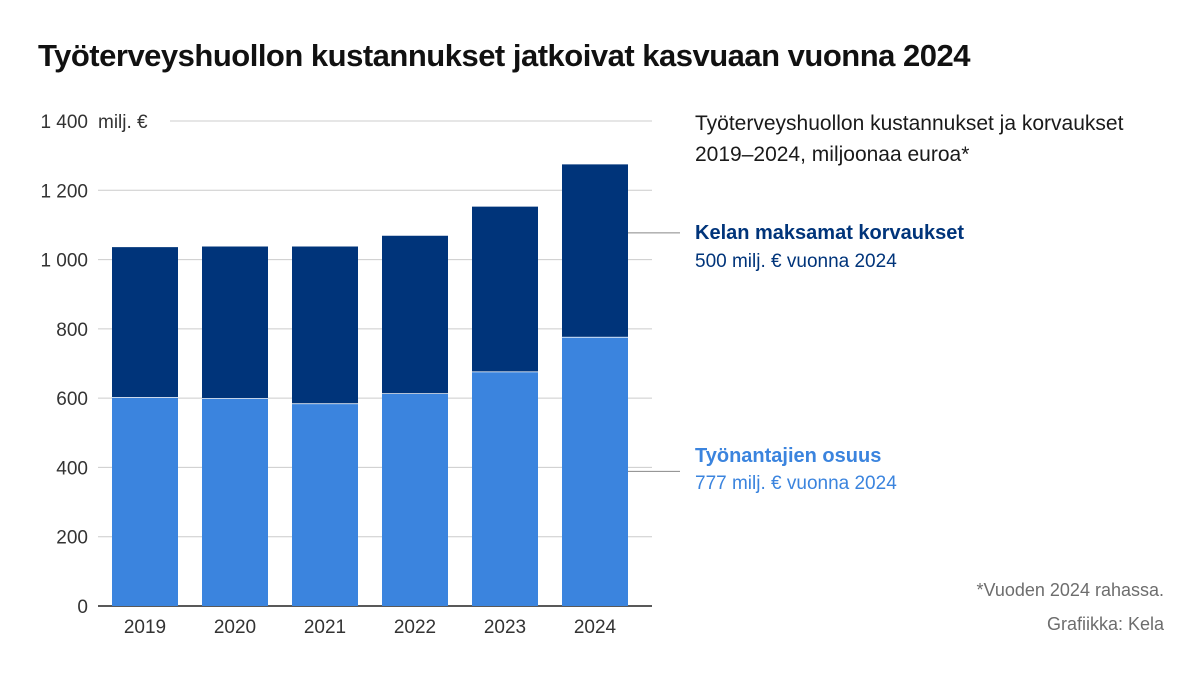 The image size is (1200, 675). Describe the element at coordinates (72, 538) in the screenshot. I see `y-tick-label: 200` at that location.